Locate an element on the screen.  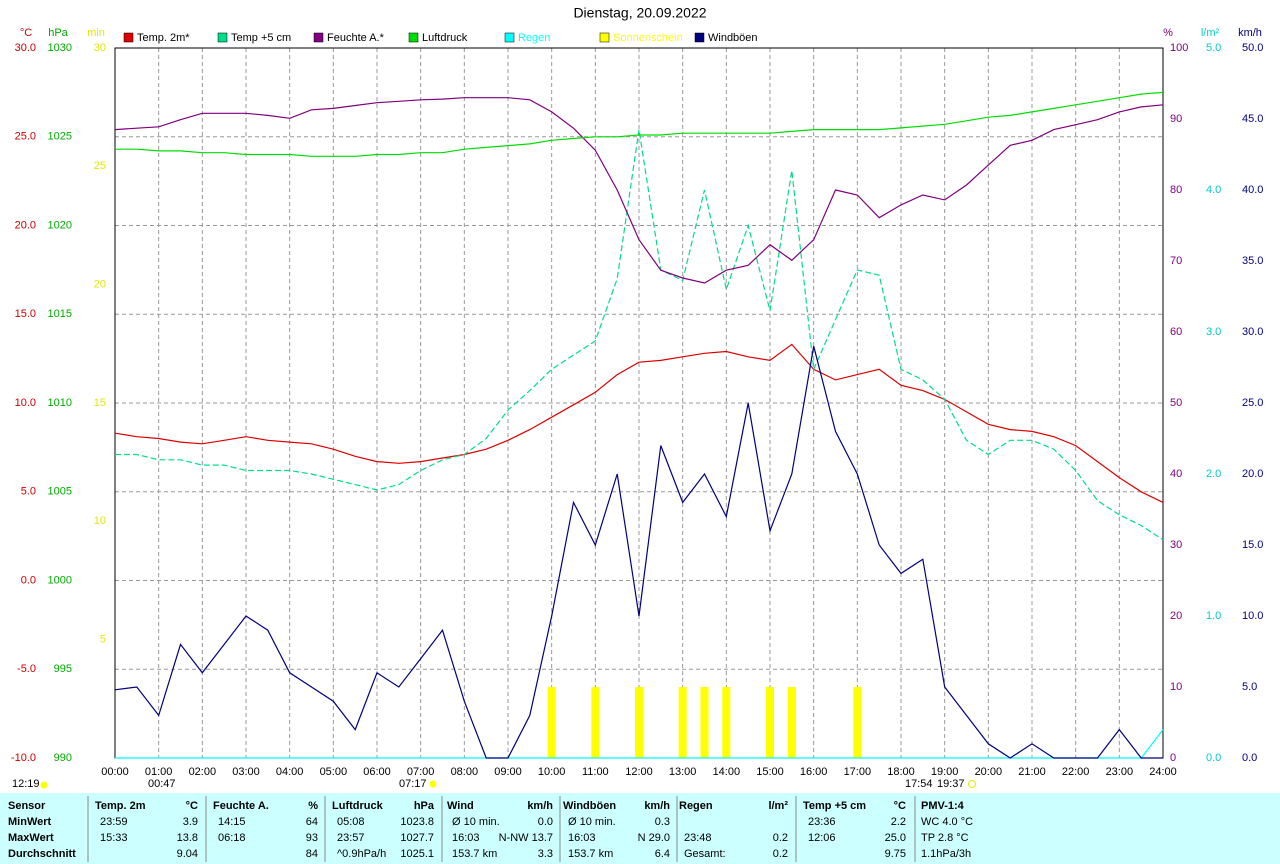
axis-unit: °C is located at coordinates (26, 33).